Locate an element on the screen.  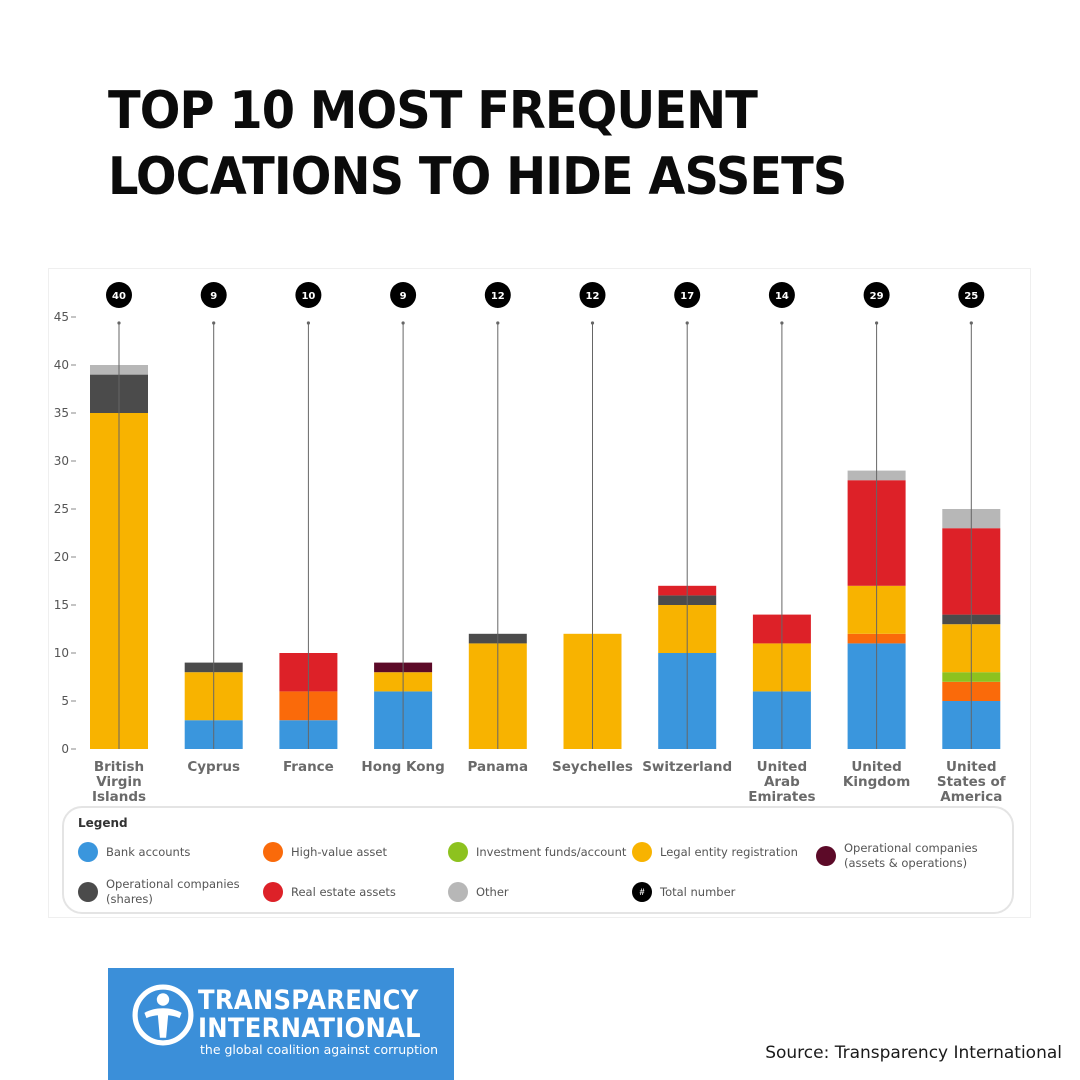
x-tick-label: Kingdom is located at coordinates (876, 782).